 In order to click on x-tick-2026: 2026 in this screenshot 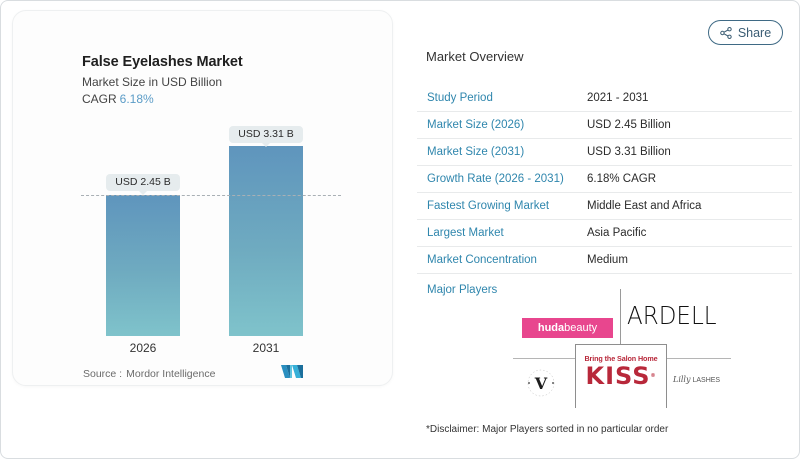, I will do `click(143, 348)`.